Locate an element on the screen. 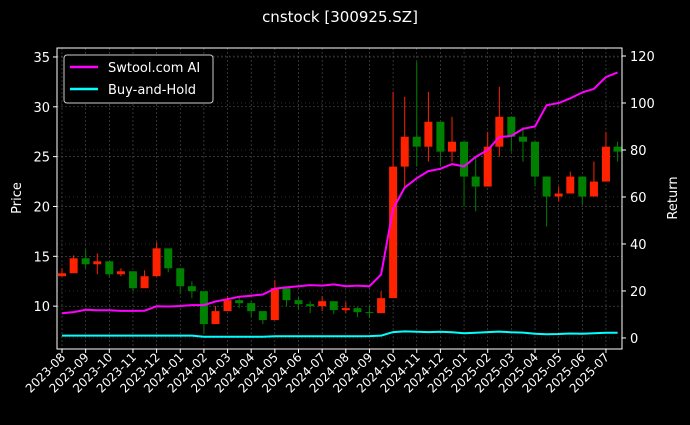 This screenshot has height=425, width=690. chart-title: cnstock [300925.SZ] is located at coordinates (340, 17).